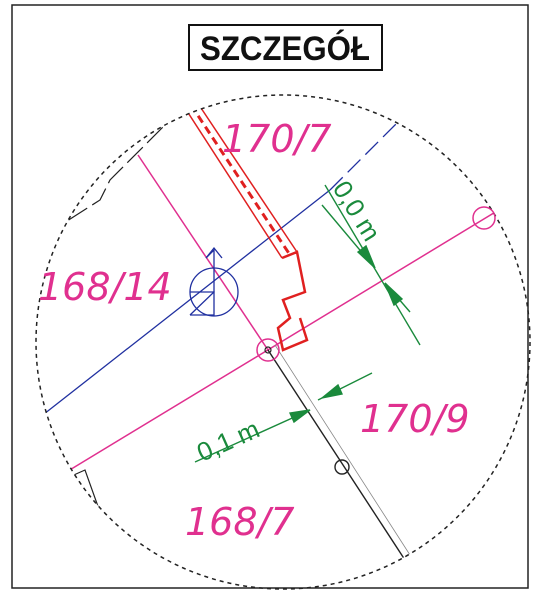  I want to click on boundary, so click(117, 167).